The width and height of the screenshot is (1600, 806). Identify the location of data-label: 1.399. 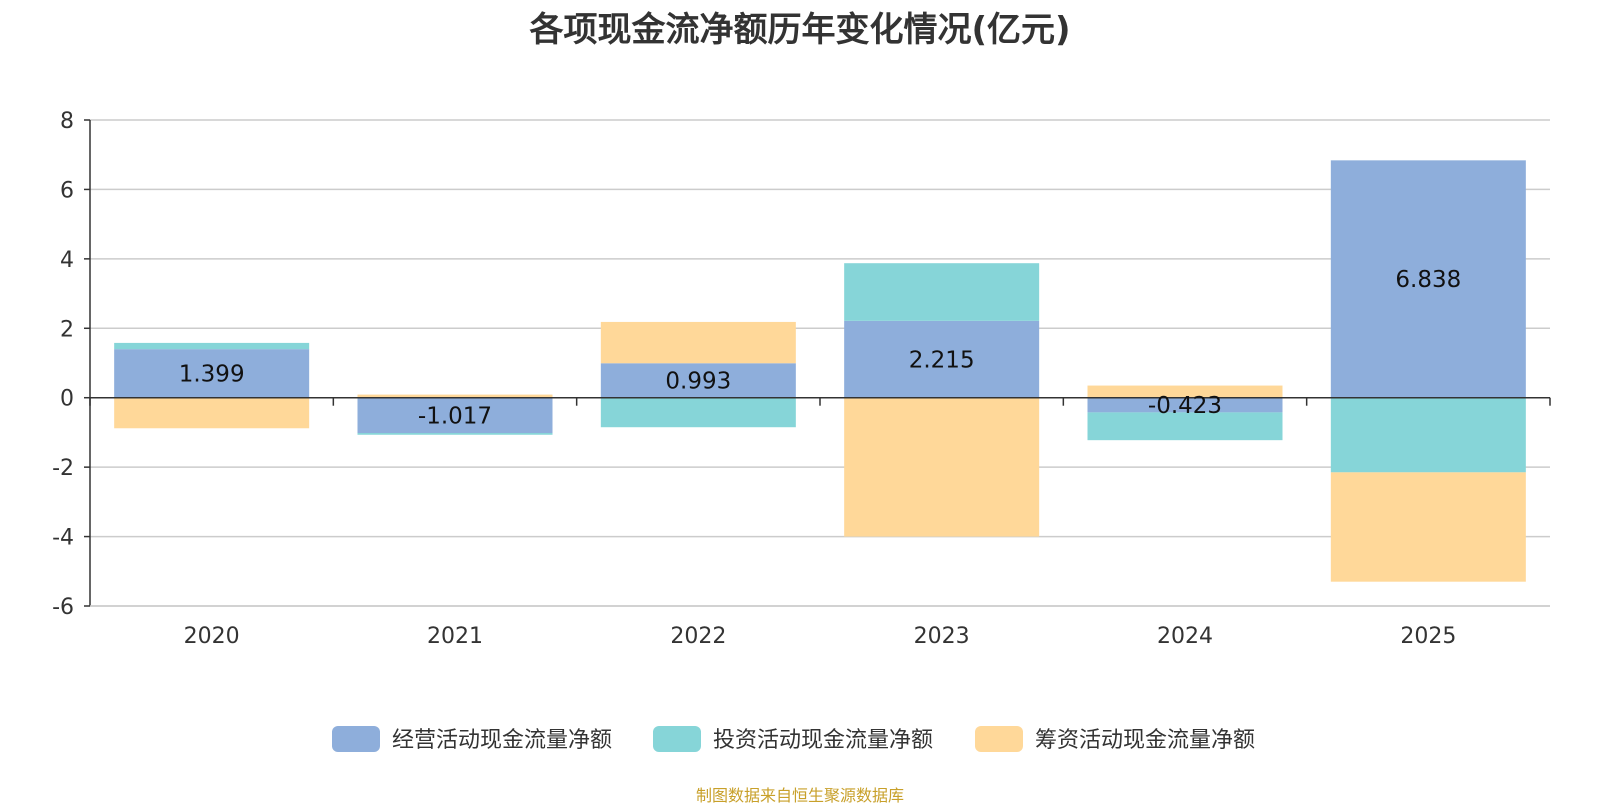
(212, 374).